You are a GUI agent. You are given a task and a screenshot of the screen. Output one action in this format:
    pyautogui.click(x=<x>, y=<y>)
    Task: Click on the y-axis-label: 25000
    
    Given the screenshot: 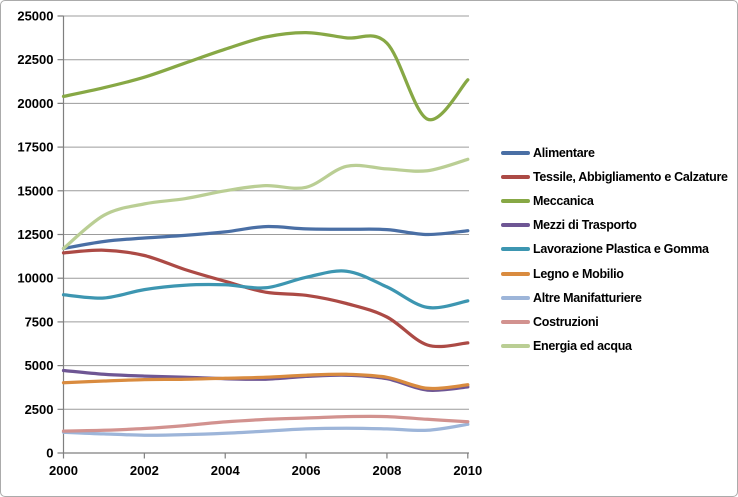 What is the action you would take?
    pyautogui.click(x=35, y=16)
    